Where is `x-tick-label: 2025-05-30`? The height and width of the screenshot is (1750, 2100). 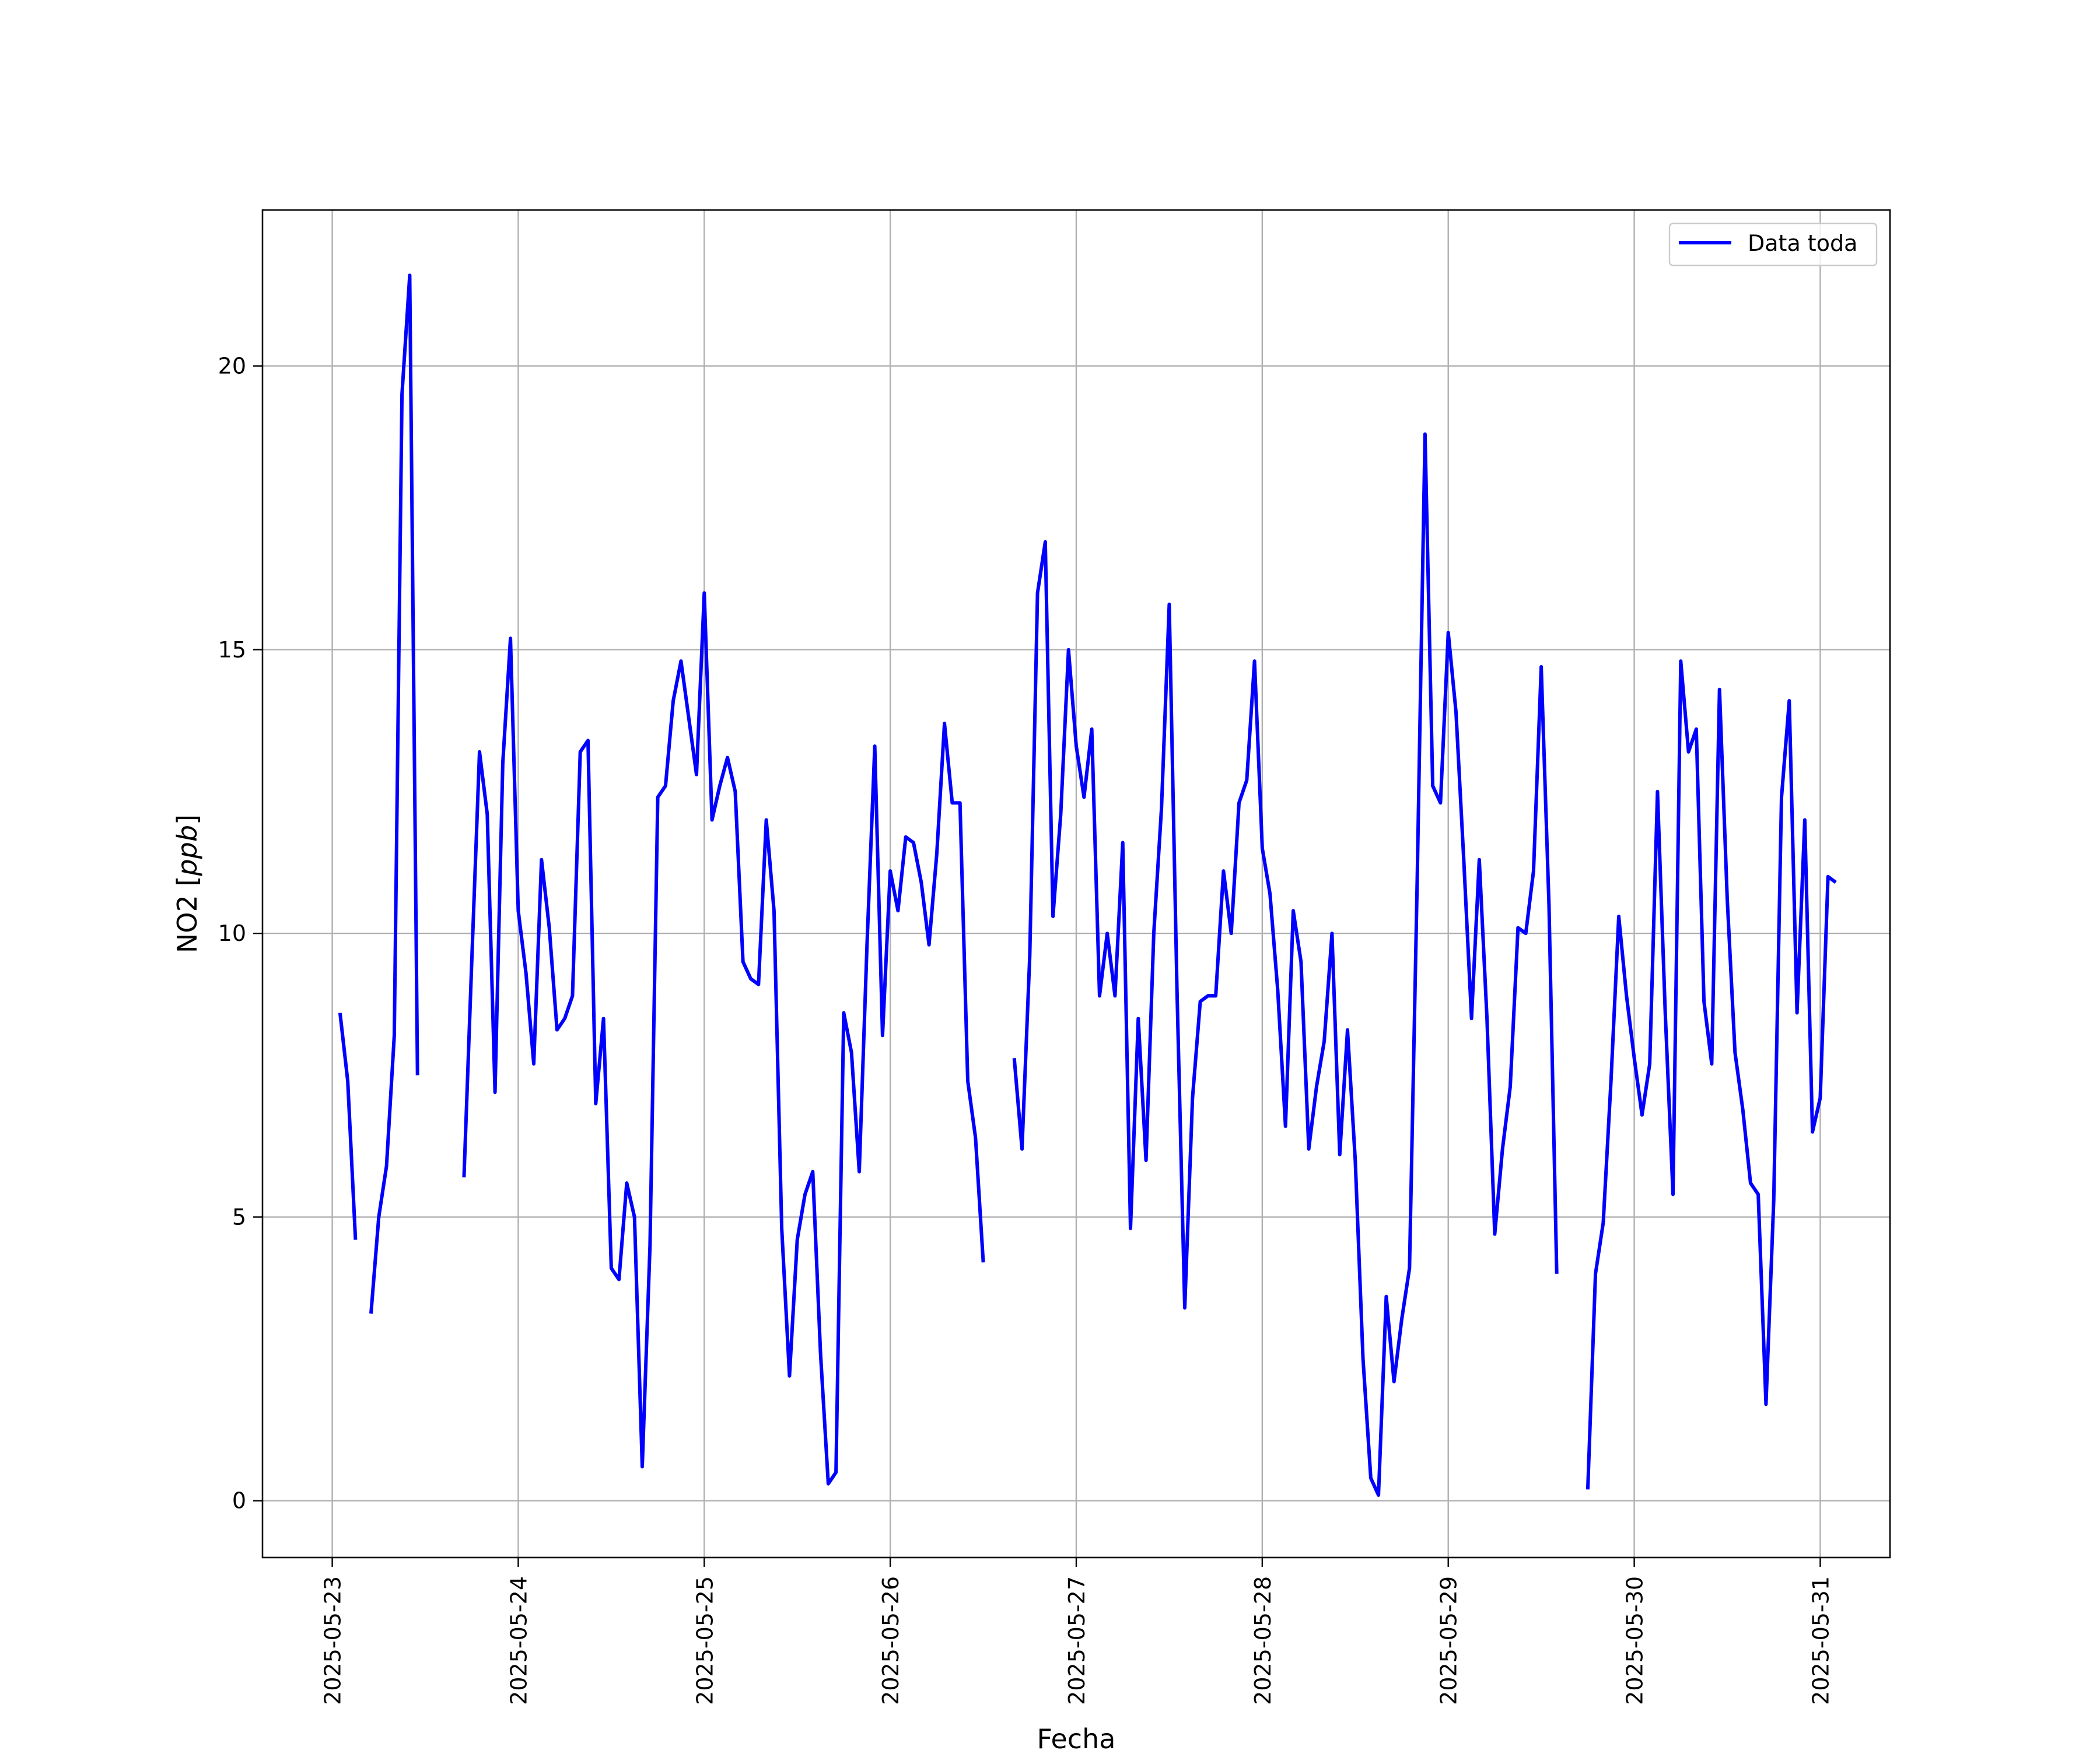
x-tick-label: 2025-05-30 is located at coordinates (1635, 1640).